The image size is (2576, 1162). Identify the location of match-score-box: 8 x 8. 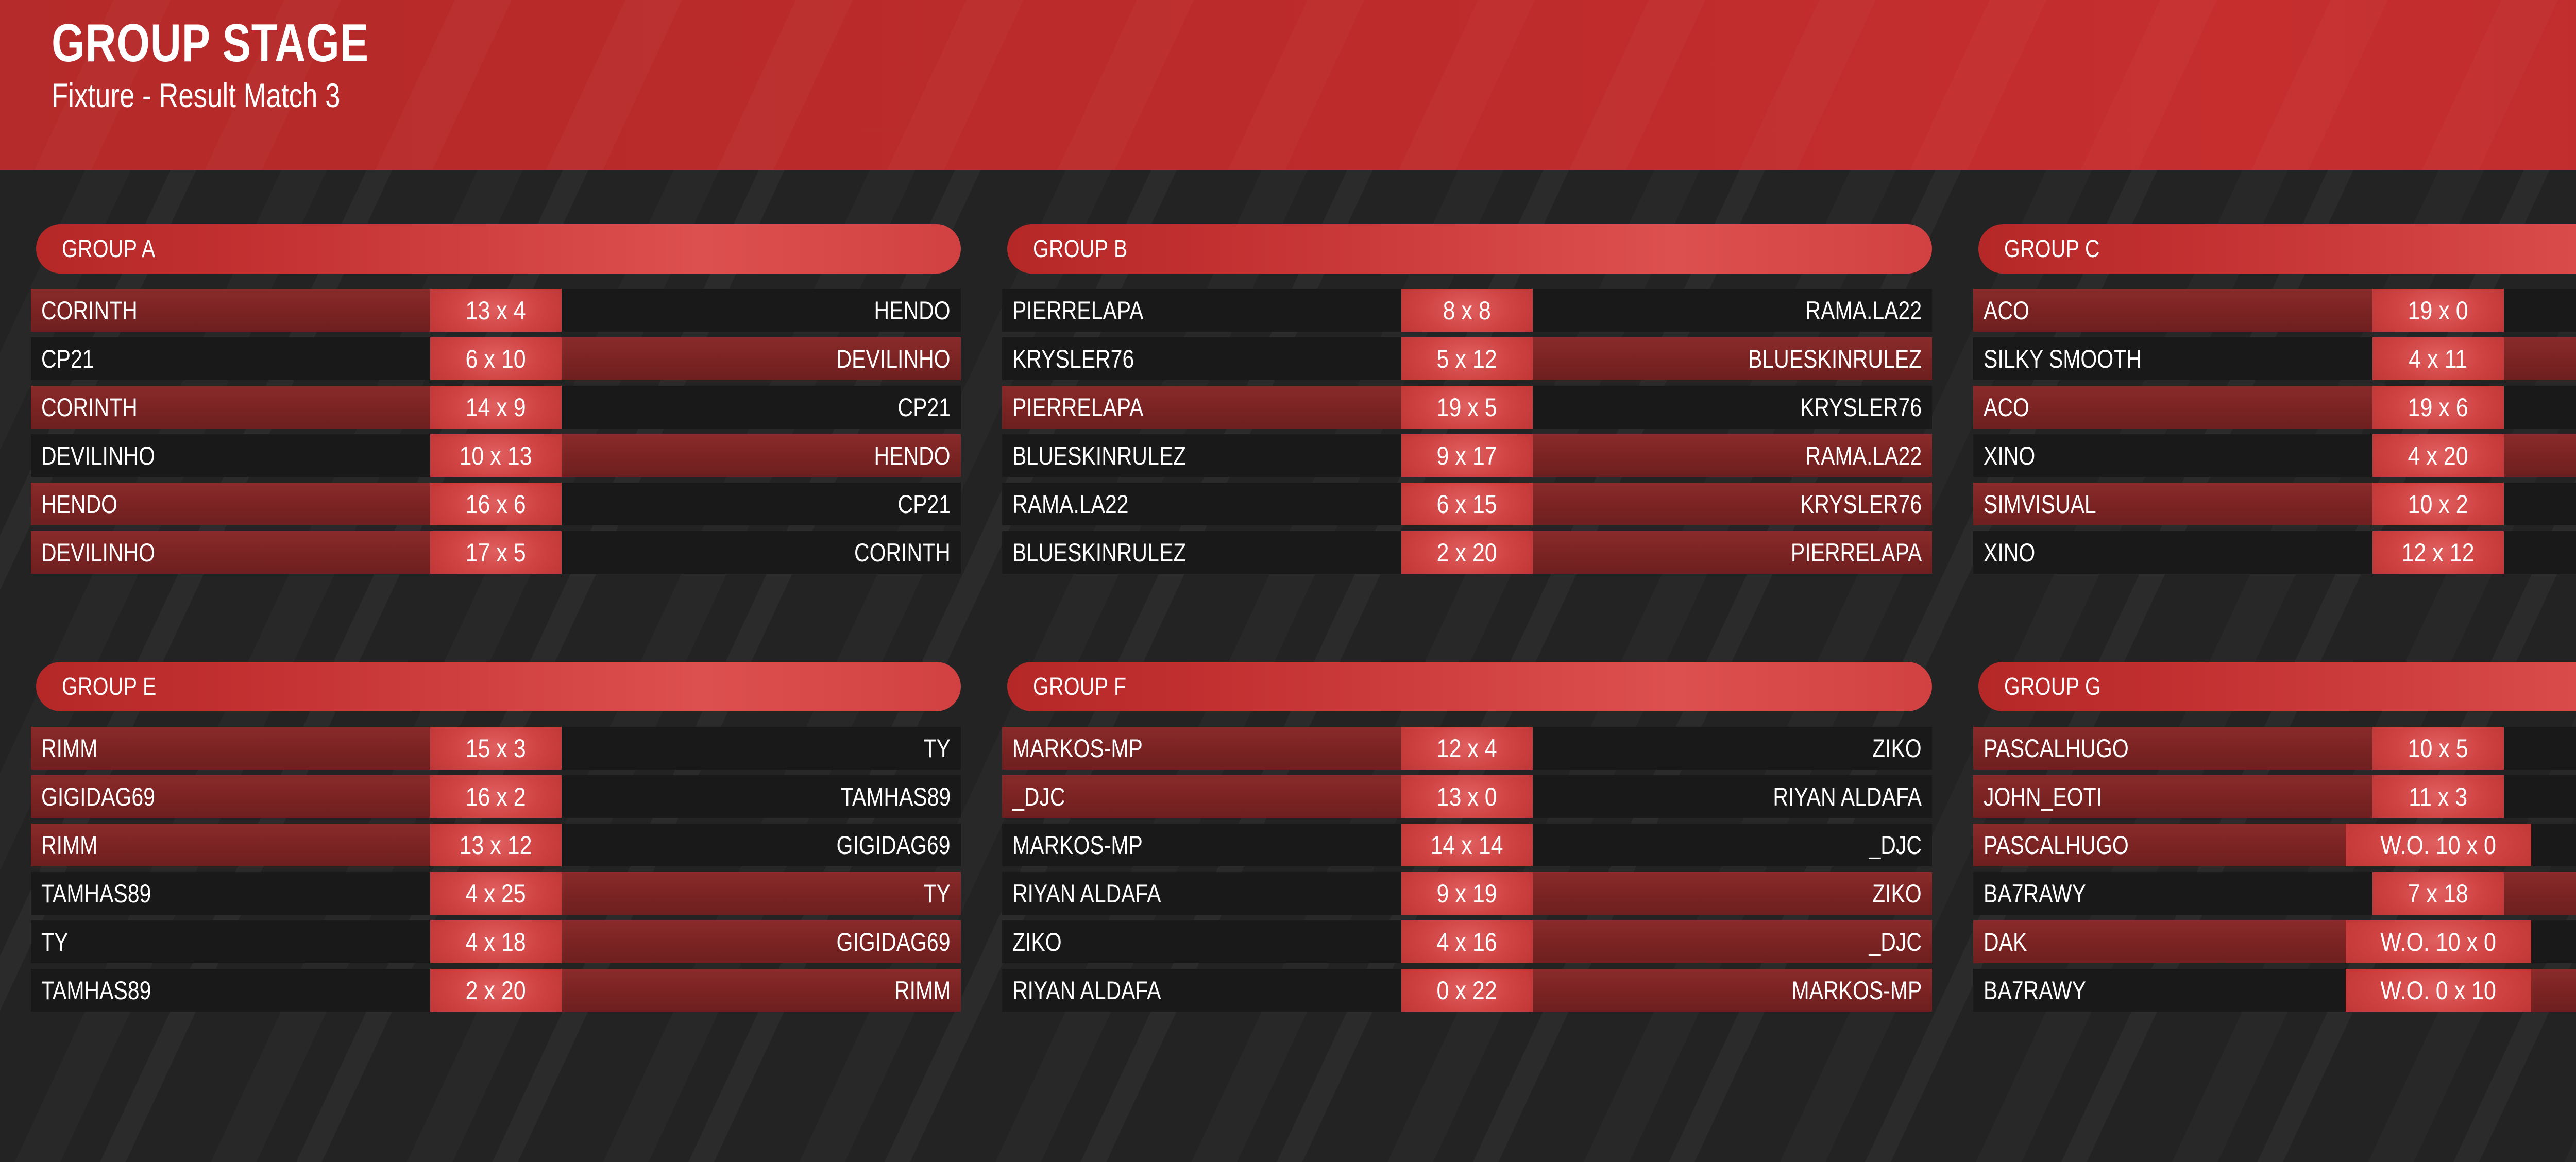
(1467, 311).